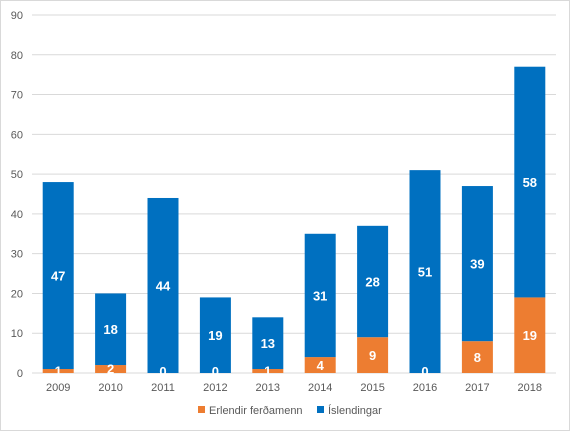 The height and width of the screenshot is (431, 570). I want to click on bar-erlendir-2018, so click(530, 335).